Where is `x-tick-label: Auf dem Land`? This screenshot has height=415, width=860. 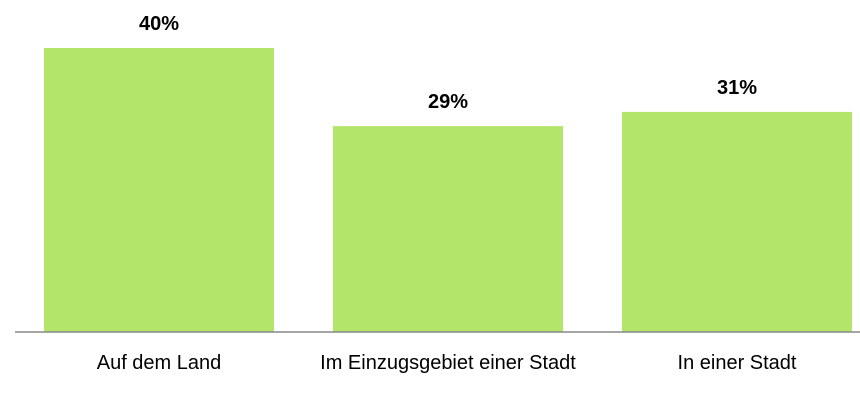
x-tick-label: Auf dem Land is located at coordinates (159, 363).